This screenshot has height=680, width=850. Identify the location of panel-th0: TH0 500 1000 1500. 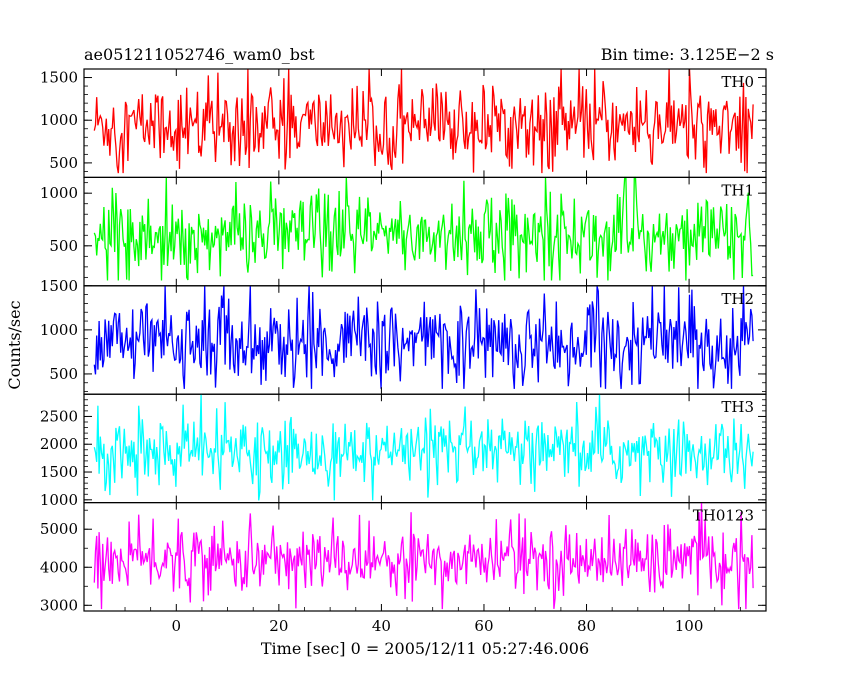
(403, 123).